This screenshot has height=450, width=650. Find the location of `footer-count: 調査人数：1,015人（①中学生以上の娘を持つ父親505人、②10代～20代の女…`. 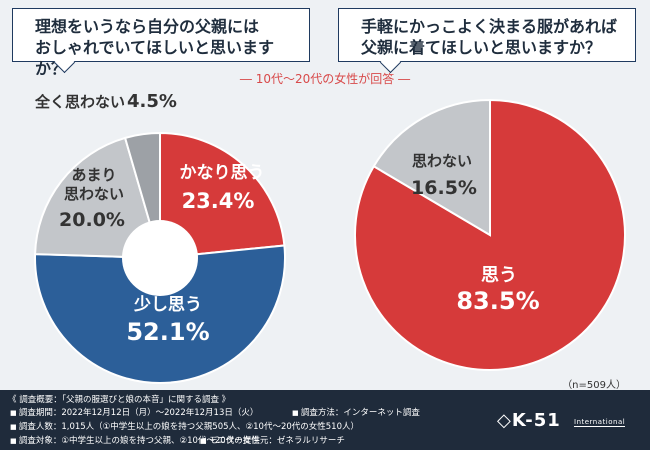

footer-count: 調査人数：1,015人（①中学生以上の娘を持つ父親505人、②10代～20代の女… is located at coordinates (184, 426).